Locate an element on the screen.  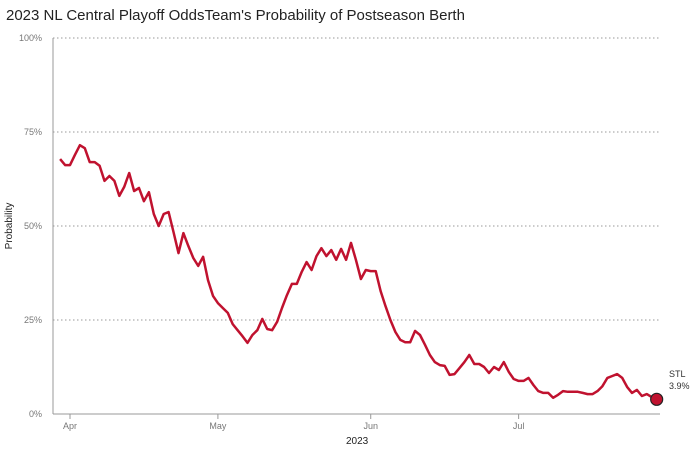
y-tick-label: 100% is located at coordinates (30, 38).